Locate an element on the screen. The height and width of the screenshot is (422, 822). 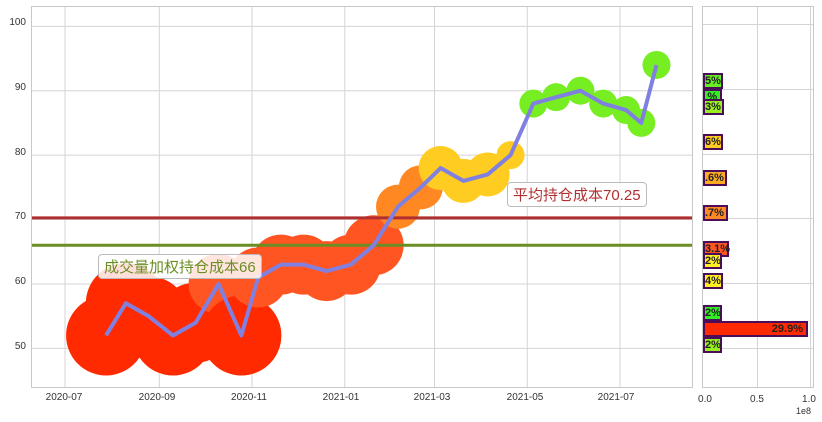
volume-bar: 3% is located at coordinates (714, 106).